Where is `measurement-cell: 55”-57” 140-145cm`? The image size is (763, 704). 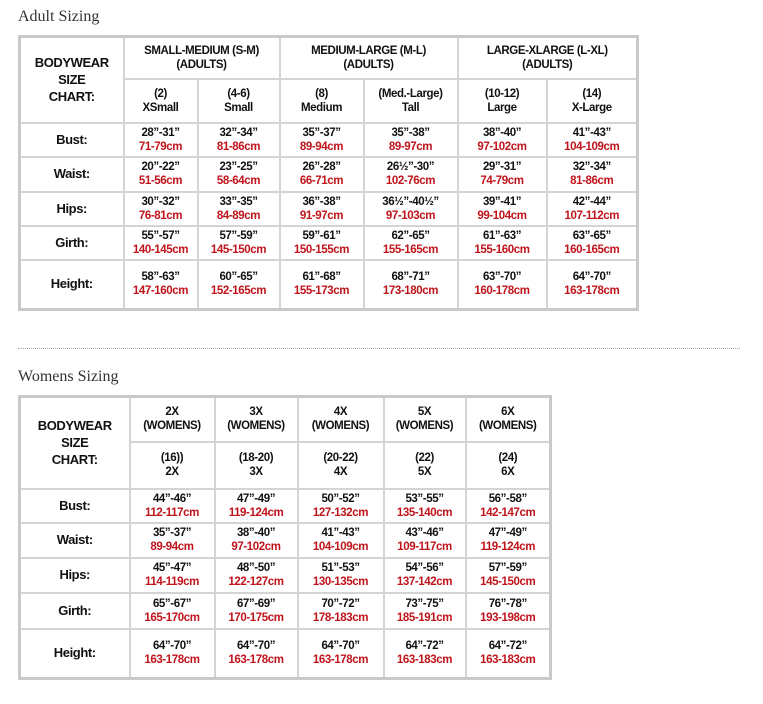 measurement-cell: 55”-57” 140-145cm is located at coordinates (160, 242).